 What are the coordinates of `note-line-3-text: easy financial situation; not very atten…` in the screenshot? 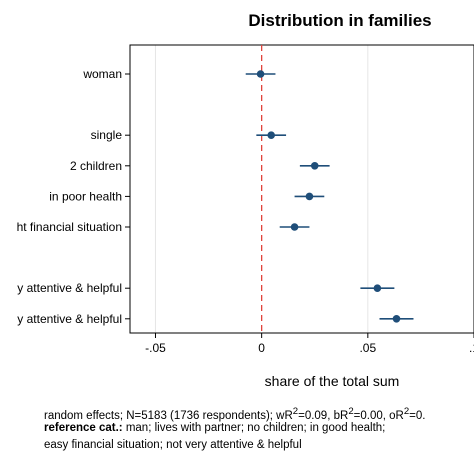 It's located at (173, 445).